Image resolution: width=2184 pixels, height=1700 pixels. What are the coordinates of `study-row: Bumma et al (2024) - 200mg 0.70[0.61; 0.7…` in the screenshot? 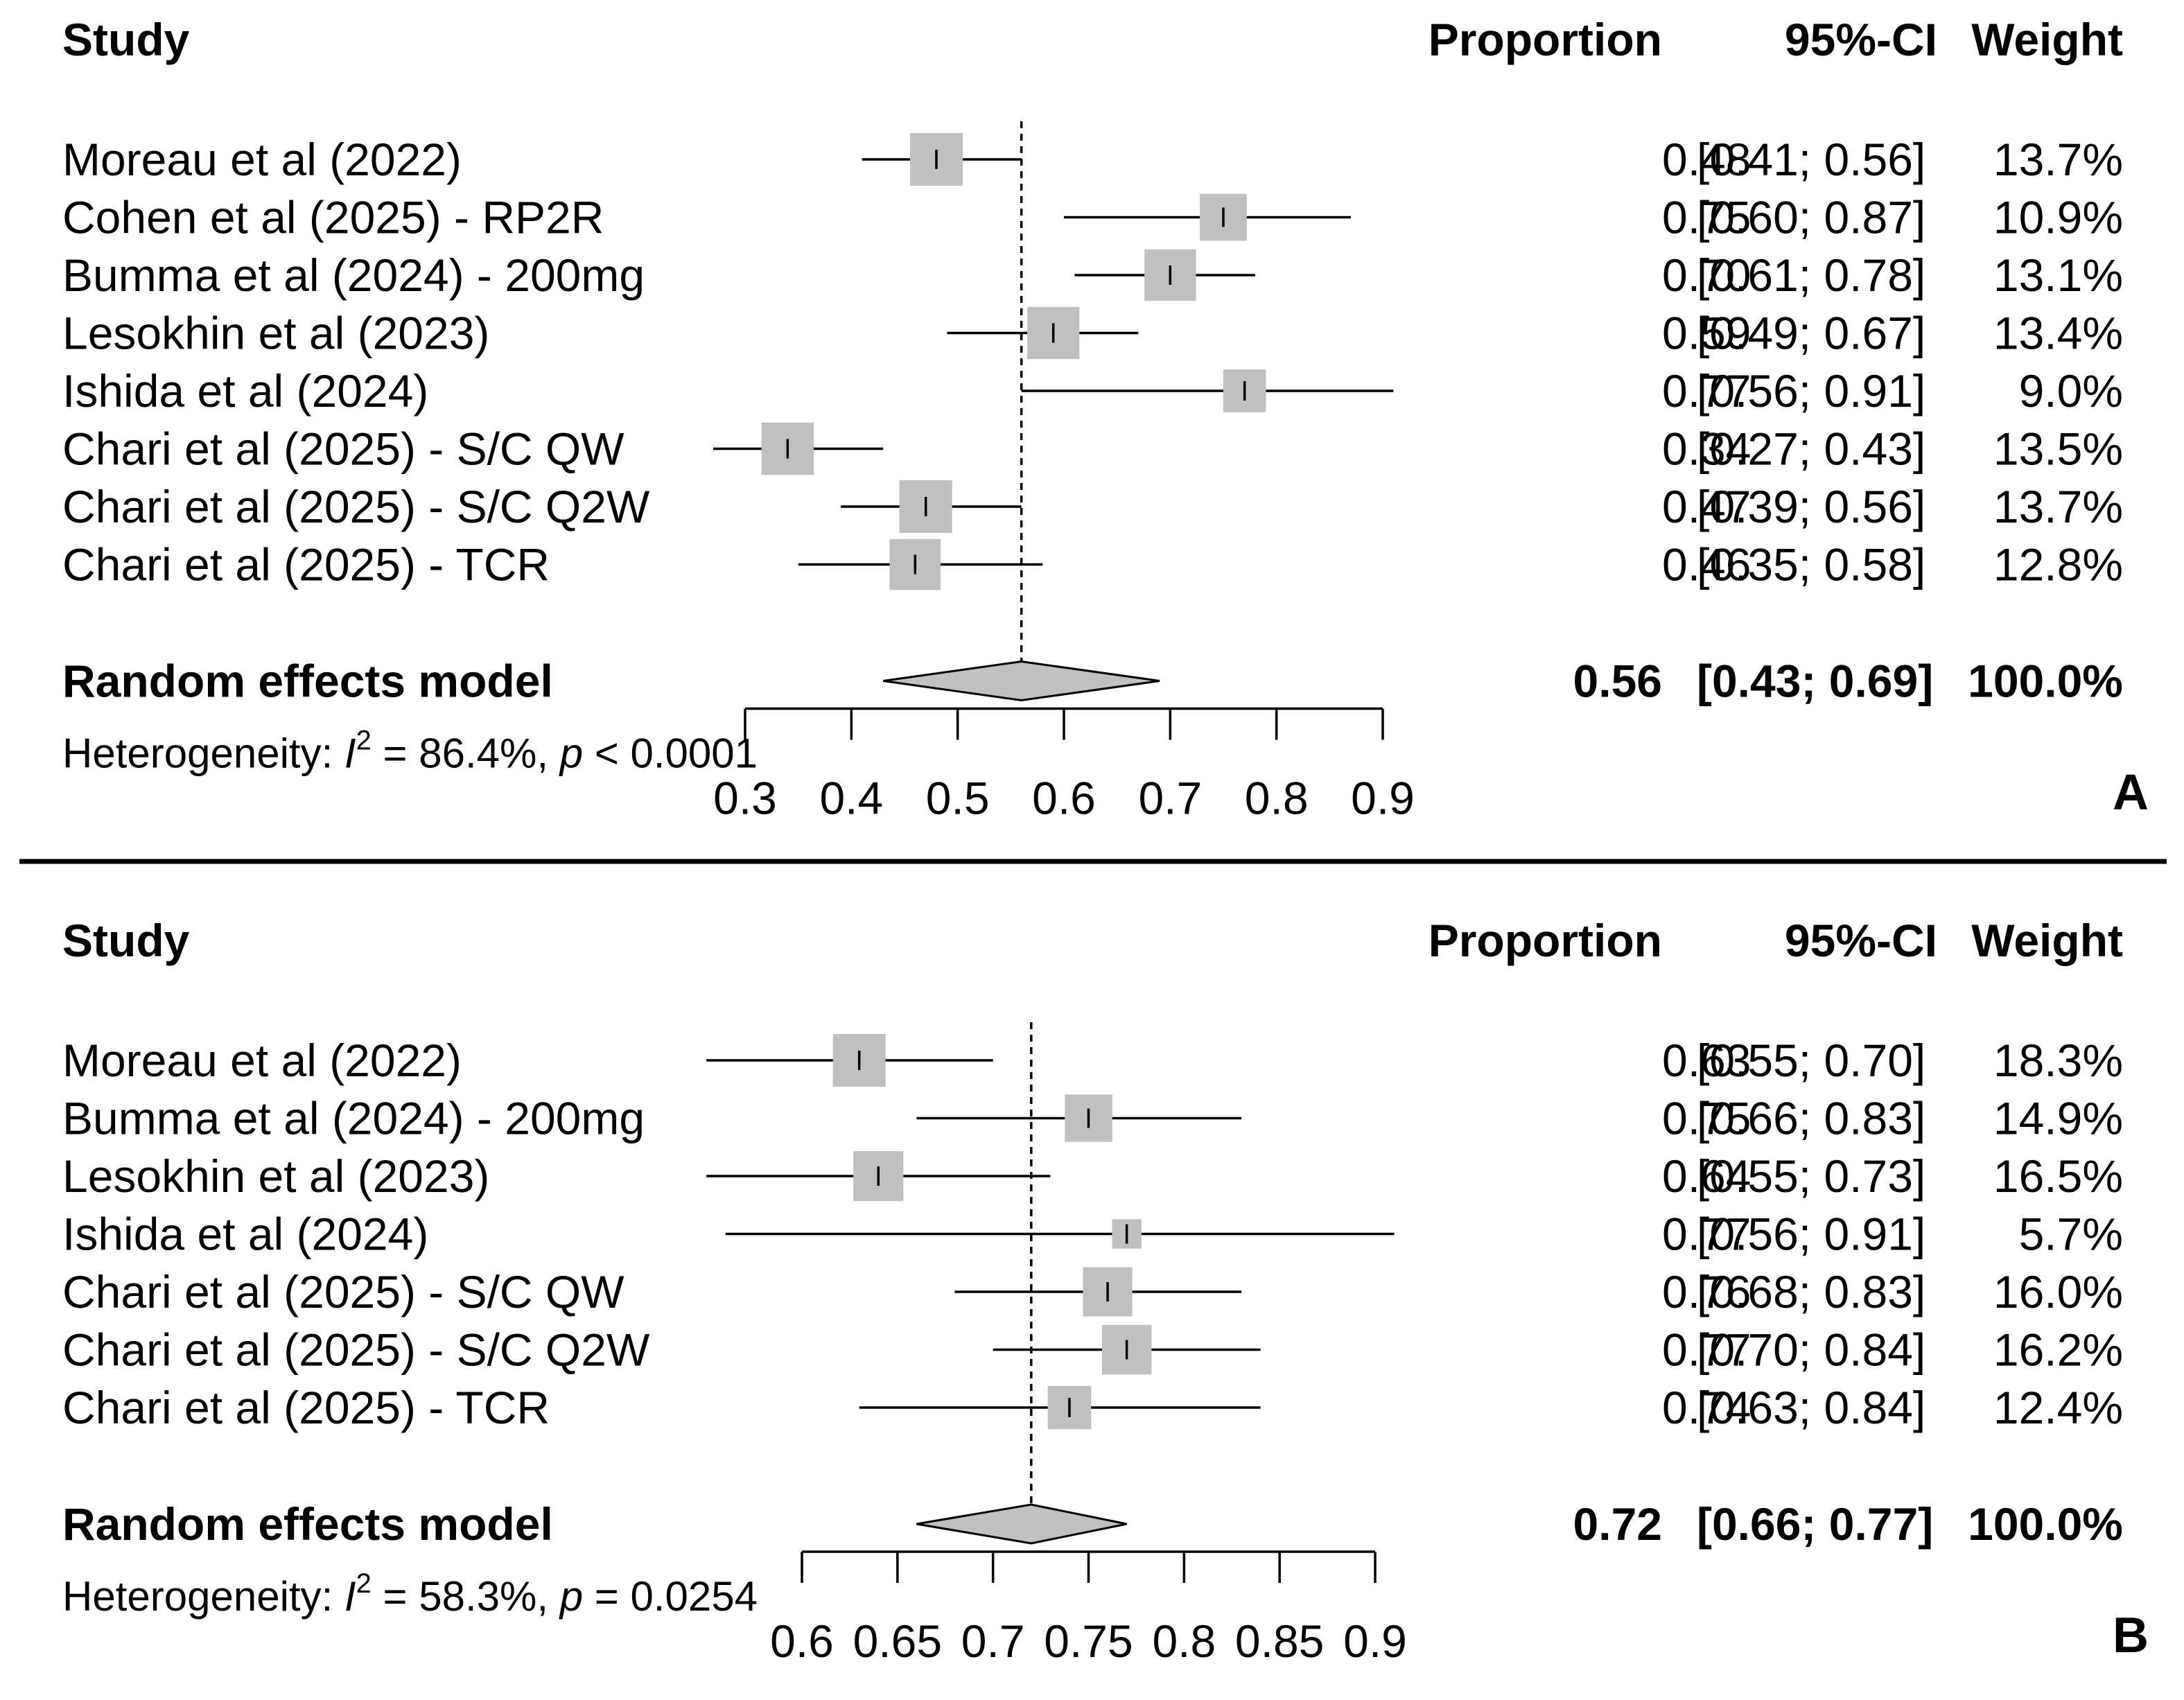 It's located at (1092, 275).